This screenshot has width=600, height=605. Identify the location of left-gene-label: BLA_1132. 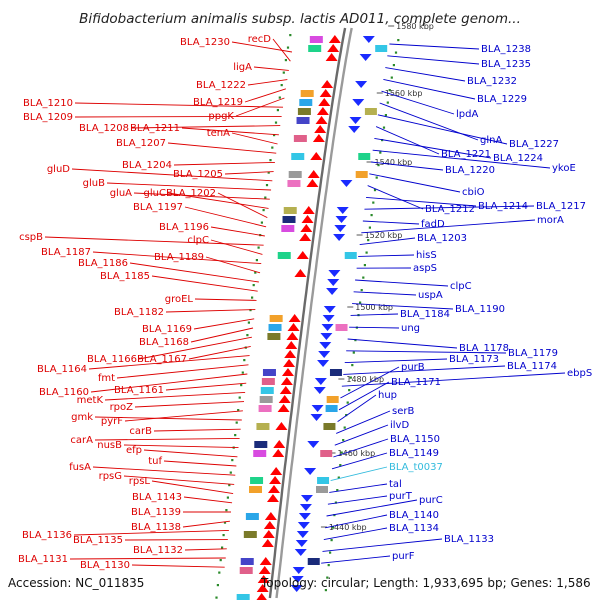
(158, 550).